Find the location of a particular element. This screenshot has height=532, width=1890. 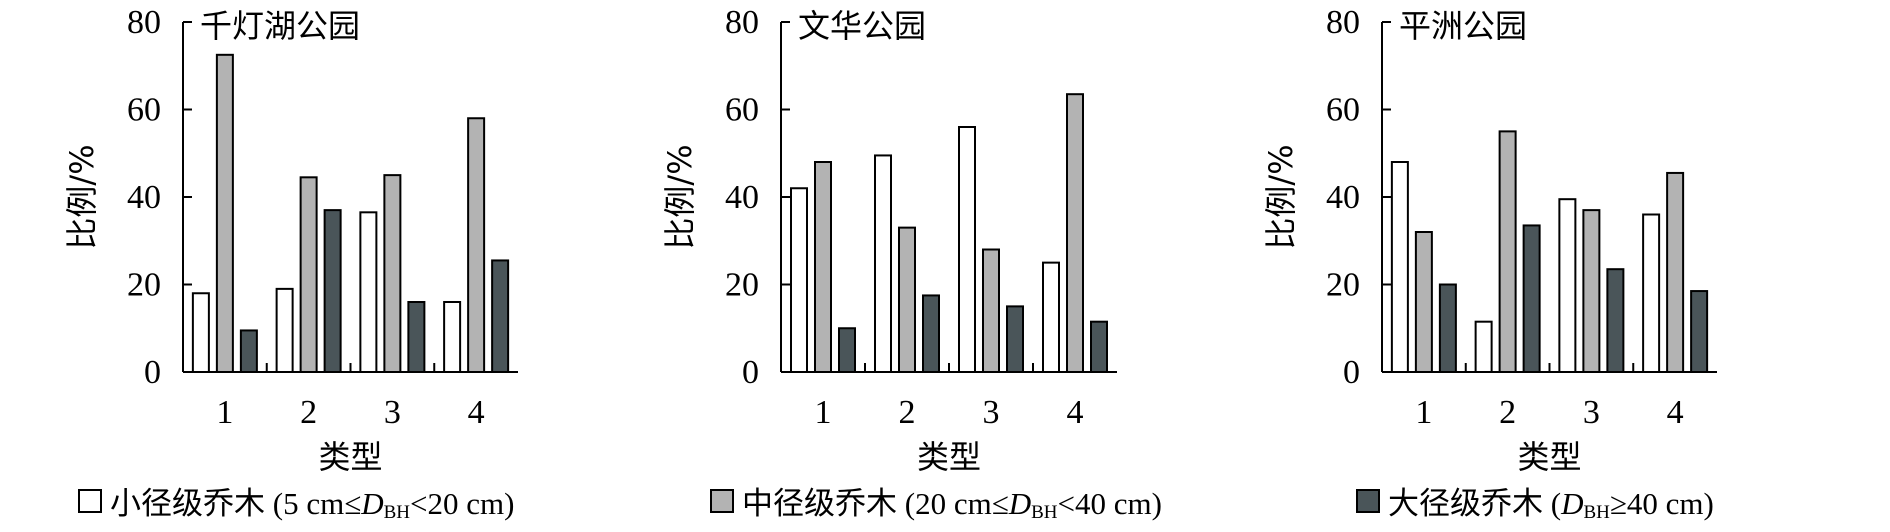

panel-title: 文华公园 is located at coordinates (862, 26).